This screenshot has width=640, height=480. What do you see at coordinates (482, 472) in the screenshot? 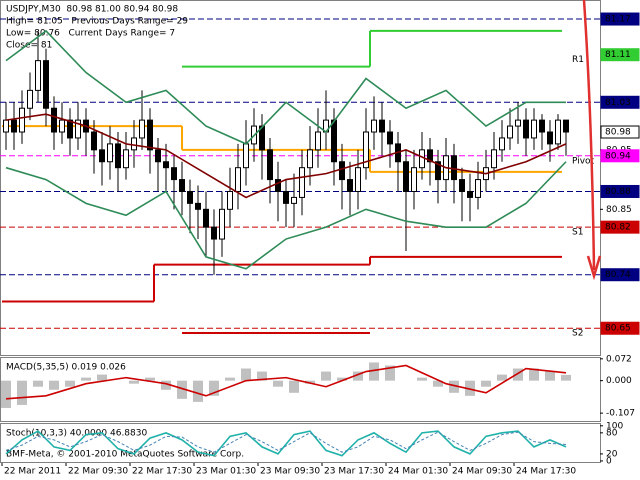
I see `x-tick-label: 24 Mar 09:30` at bounding box center [482, 472].